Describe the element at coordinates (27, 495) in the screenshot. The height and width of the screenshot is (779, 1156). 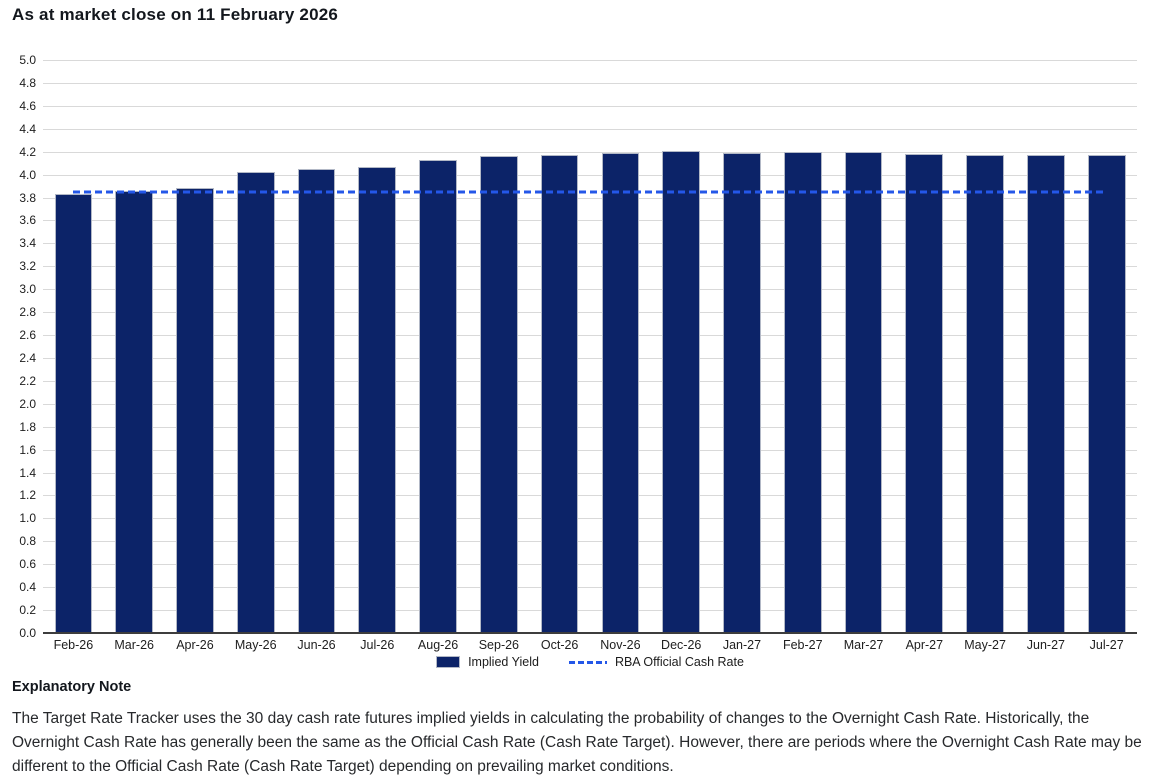
I see `y-tick-label: 1.2` at that location.